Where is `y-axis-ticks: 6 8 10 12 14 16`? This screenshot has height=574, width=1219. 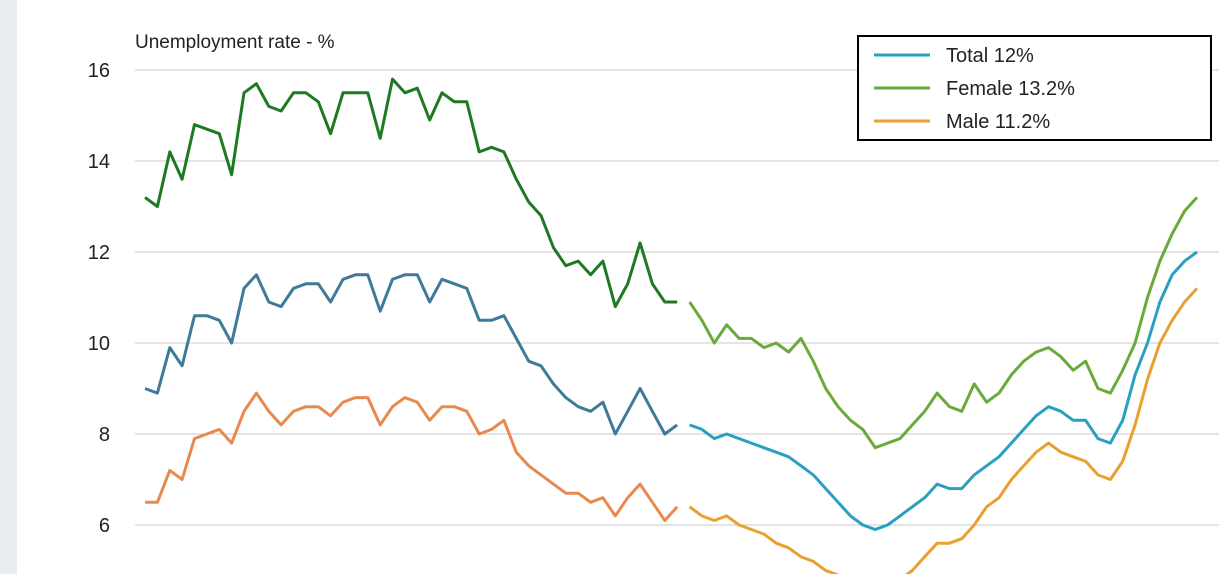 y-axis-ticks: 6 8 10 12 14 16 is located at coordinates (99, 298).